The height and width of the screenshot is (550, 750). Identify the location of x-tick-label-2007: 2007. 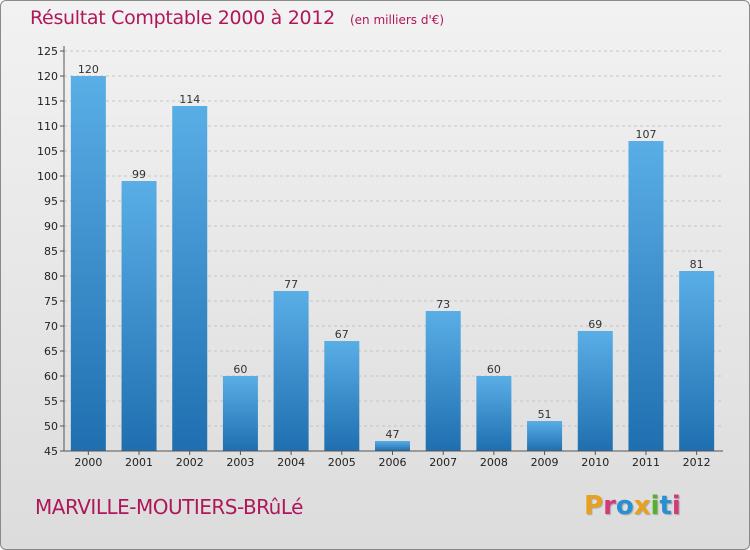
(443, 462).